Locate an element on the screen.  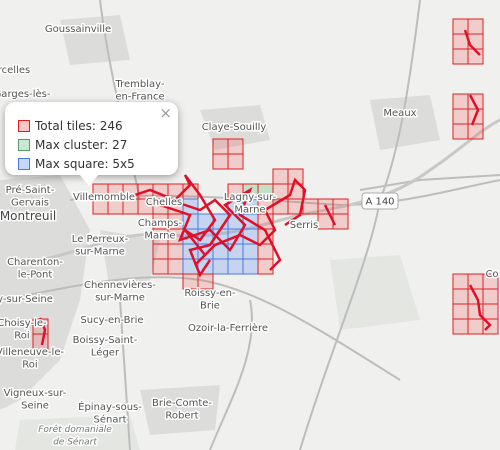
place-label: Épinay-sous- is located at coordinates (110, 406).